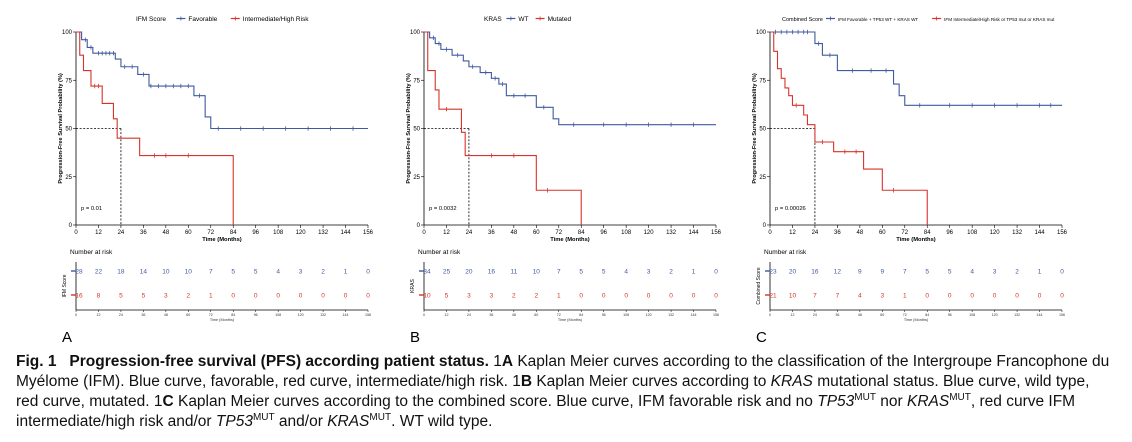  What do you see at coordinates (649, 315) in the screenshot?
I see `risk-x-tick-label: 120` at bounding box center [649, 315].